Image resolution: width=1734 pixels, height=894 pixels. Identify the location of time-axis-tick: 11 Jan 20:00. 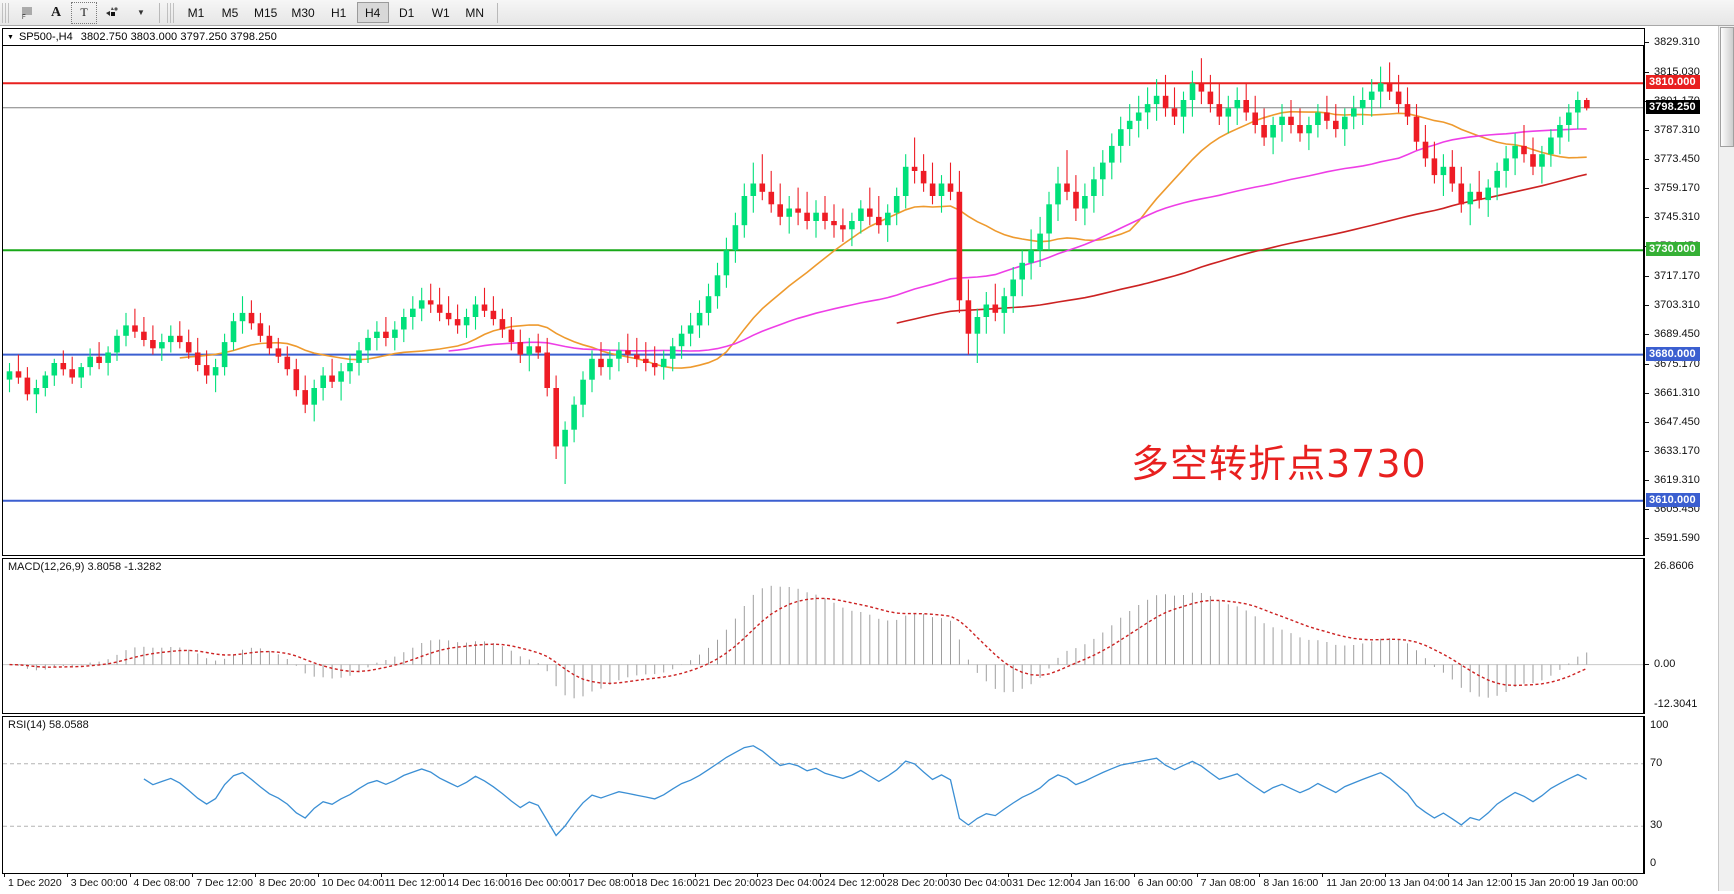
(1354, 881).